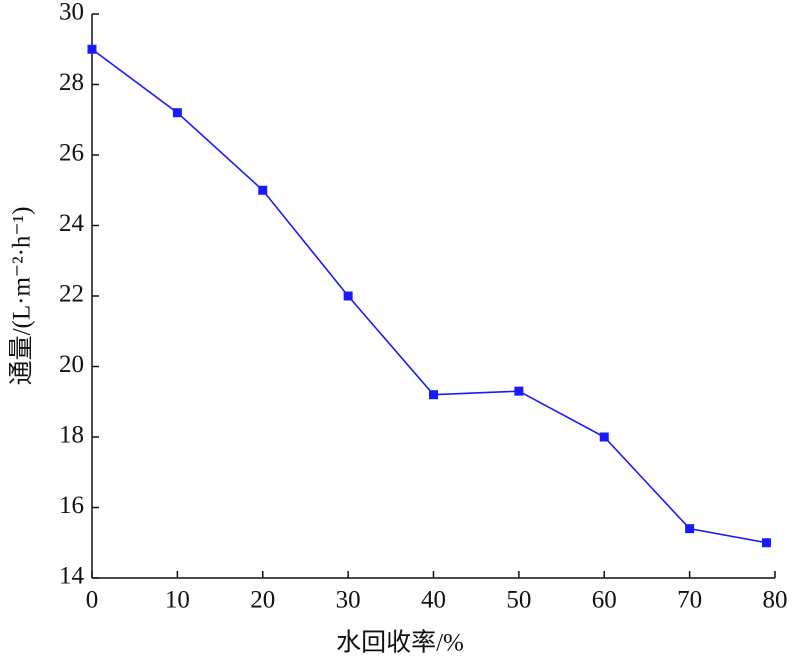 This screenshot has width=800, height=666. I want to click on x-tick-label: 40, so click(433, 600).